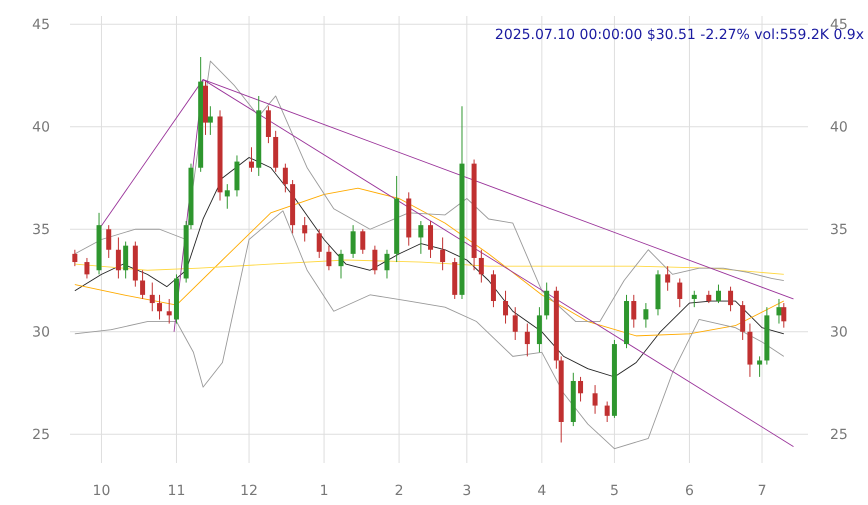  I want to click on x-tick-label: 6, so click(689, 491).